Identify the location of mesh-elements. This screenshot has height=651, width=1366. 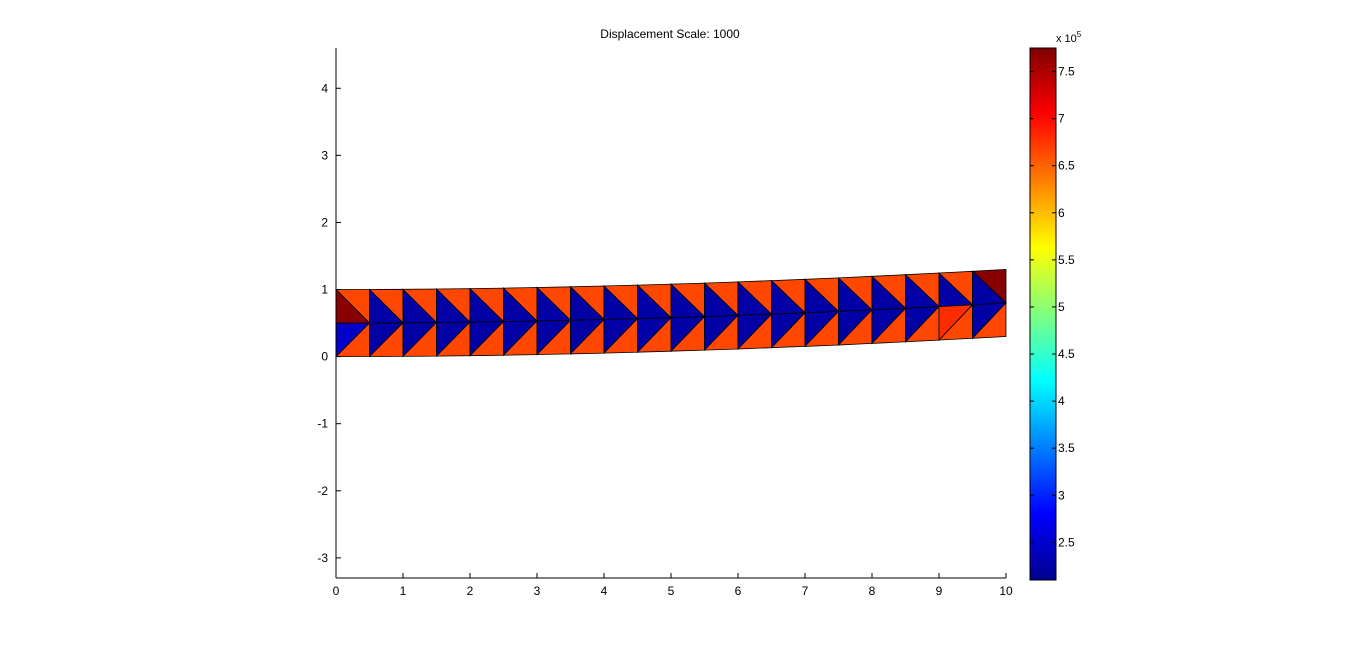
(671, 313).